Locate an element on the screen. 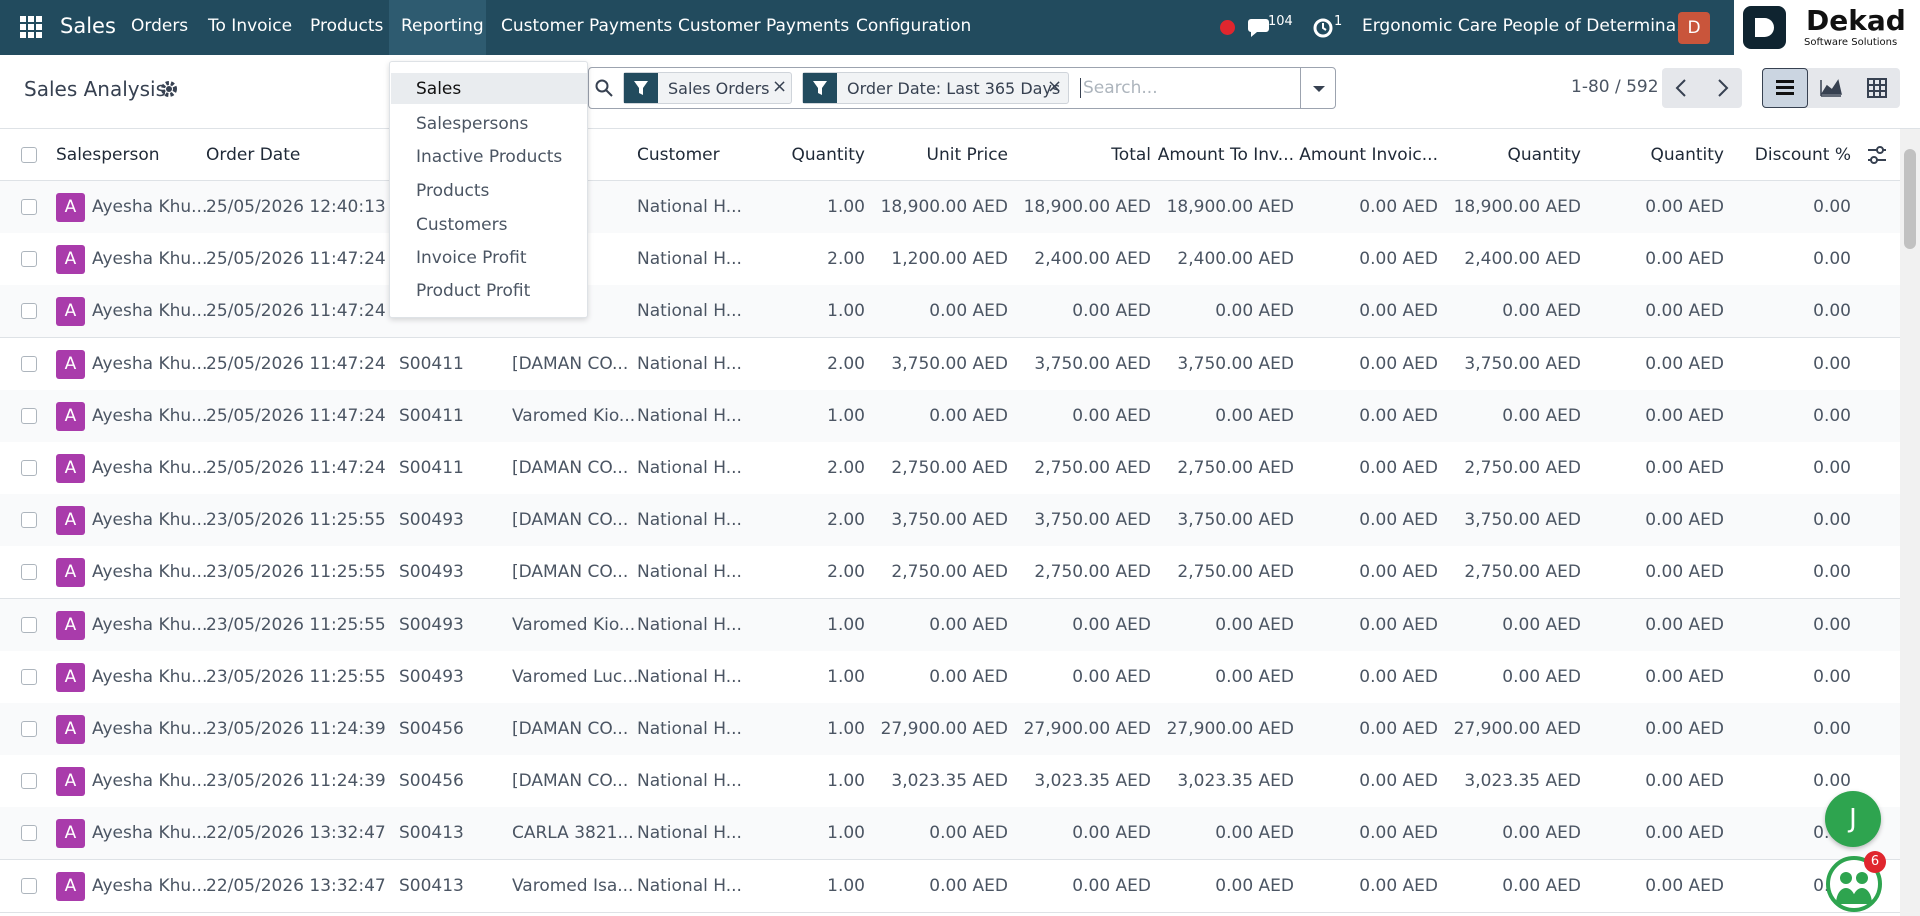 The height and width of the screenshot is (916, 1920). dropdown-item: Sales is located at coordinates (439, 89).